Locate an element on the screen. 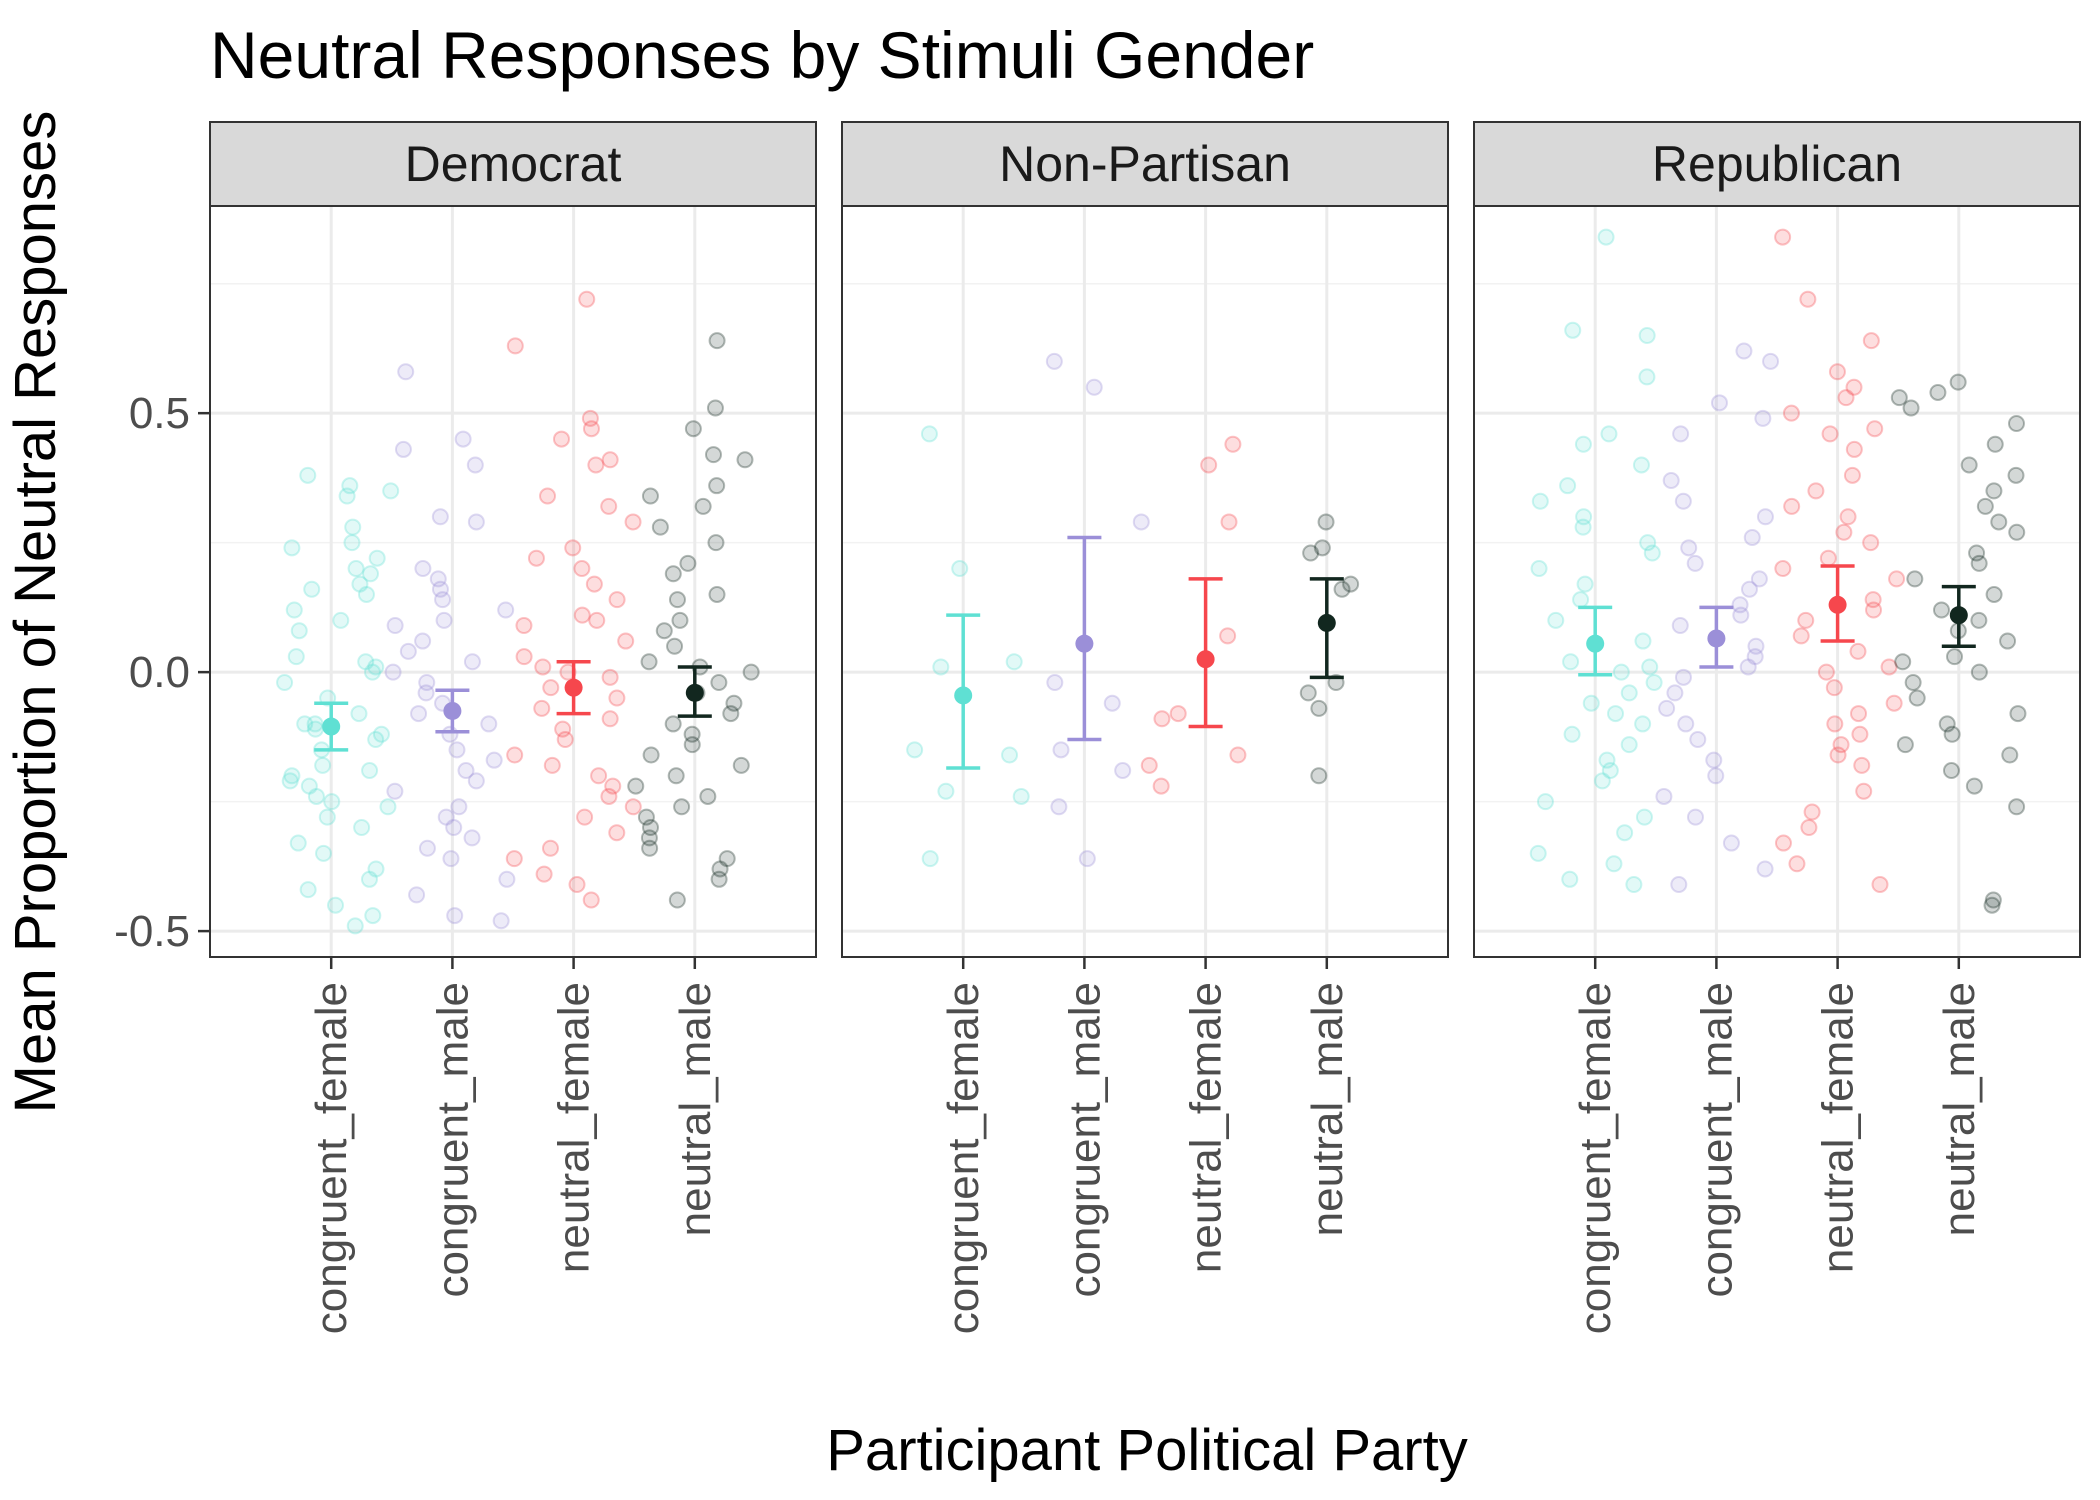 The width and height of the screenshot is (2100, 1500). y-tick-label: 0.5 is located at coordinates (159, 413).